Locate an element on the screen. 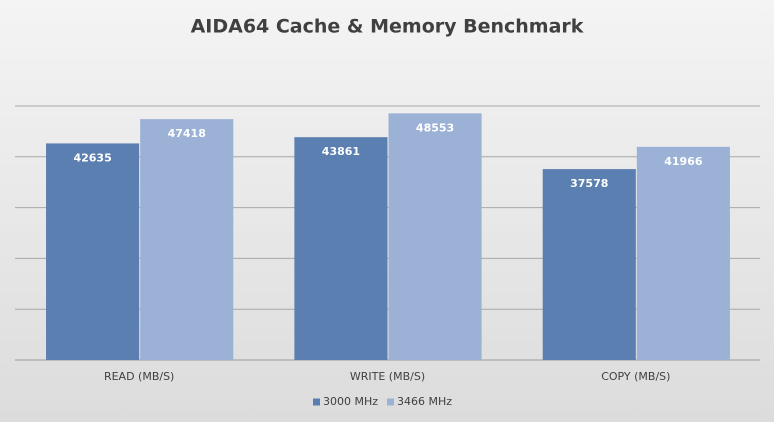 This screenshot has height=422, width=774. value-label: 43861 is located at coordinates (341, 151).